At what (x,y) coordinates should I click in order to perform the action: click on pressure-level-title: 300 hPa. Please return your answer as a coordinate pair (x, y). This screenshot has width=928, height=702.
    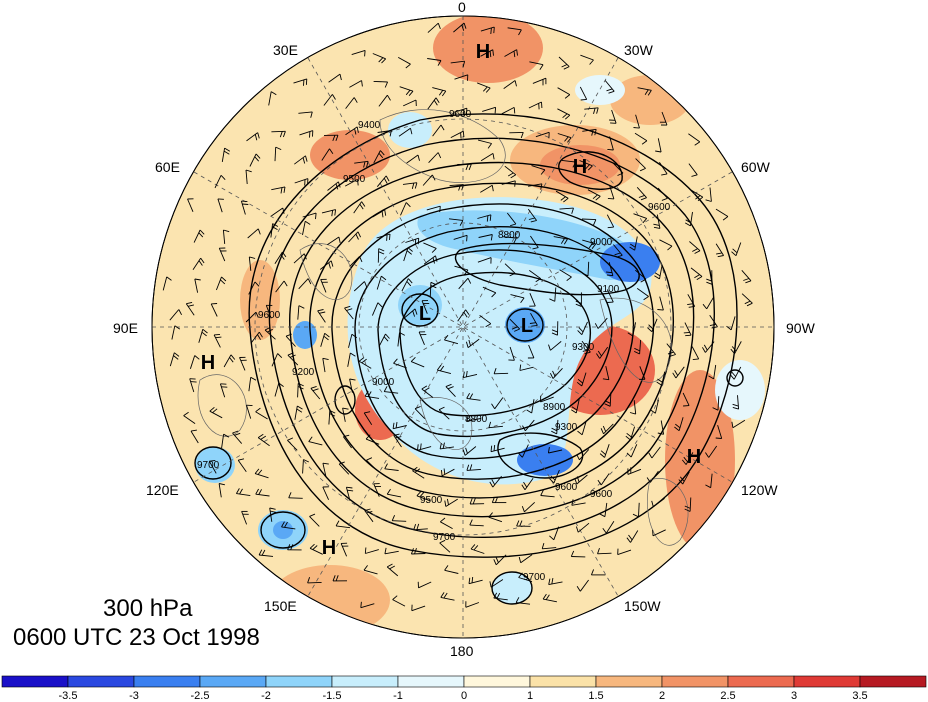
    Looking at the image, I should click on (148, 608).